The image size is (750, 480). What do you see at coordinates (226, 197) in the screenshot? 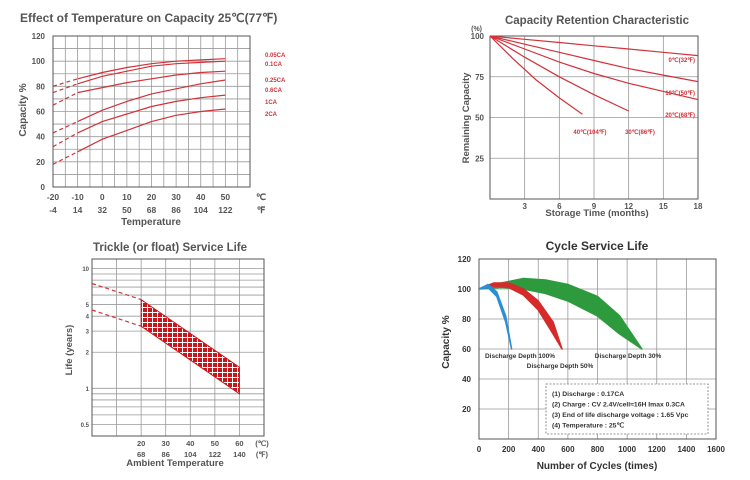
I see `chart1-x-tick-c: 50` at bounding box center [226, 197].